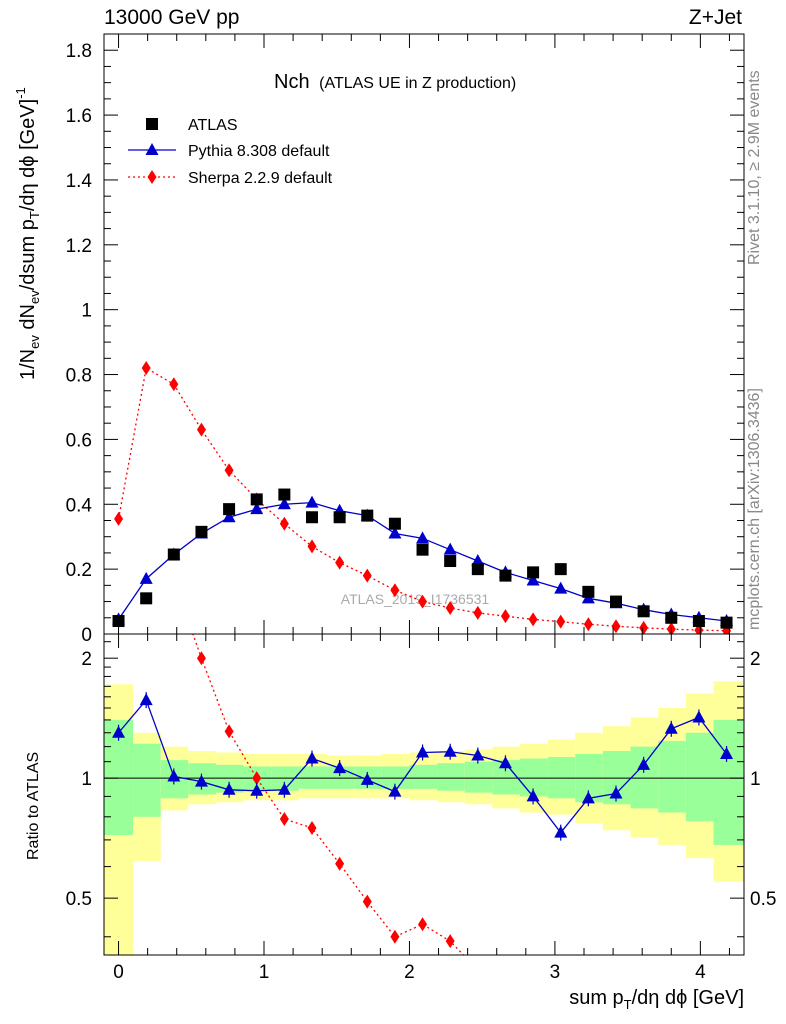 The width and height of the screenshot is (786, 1024). Describe the element at coordinates (763, 899) in the screenshot. I see `ratio-y-tick-label-right-0.5: 0.5` at that location.